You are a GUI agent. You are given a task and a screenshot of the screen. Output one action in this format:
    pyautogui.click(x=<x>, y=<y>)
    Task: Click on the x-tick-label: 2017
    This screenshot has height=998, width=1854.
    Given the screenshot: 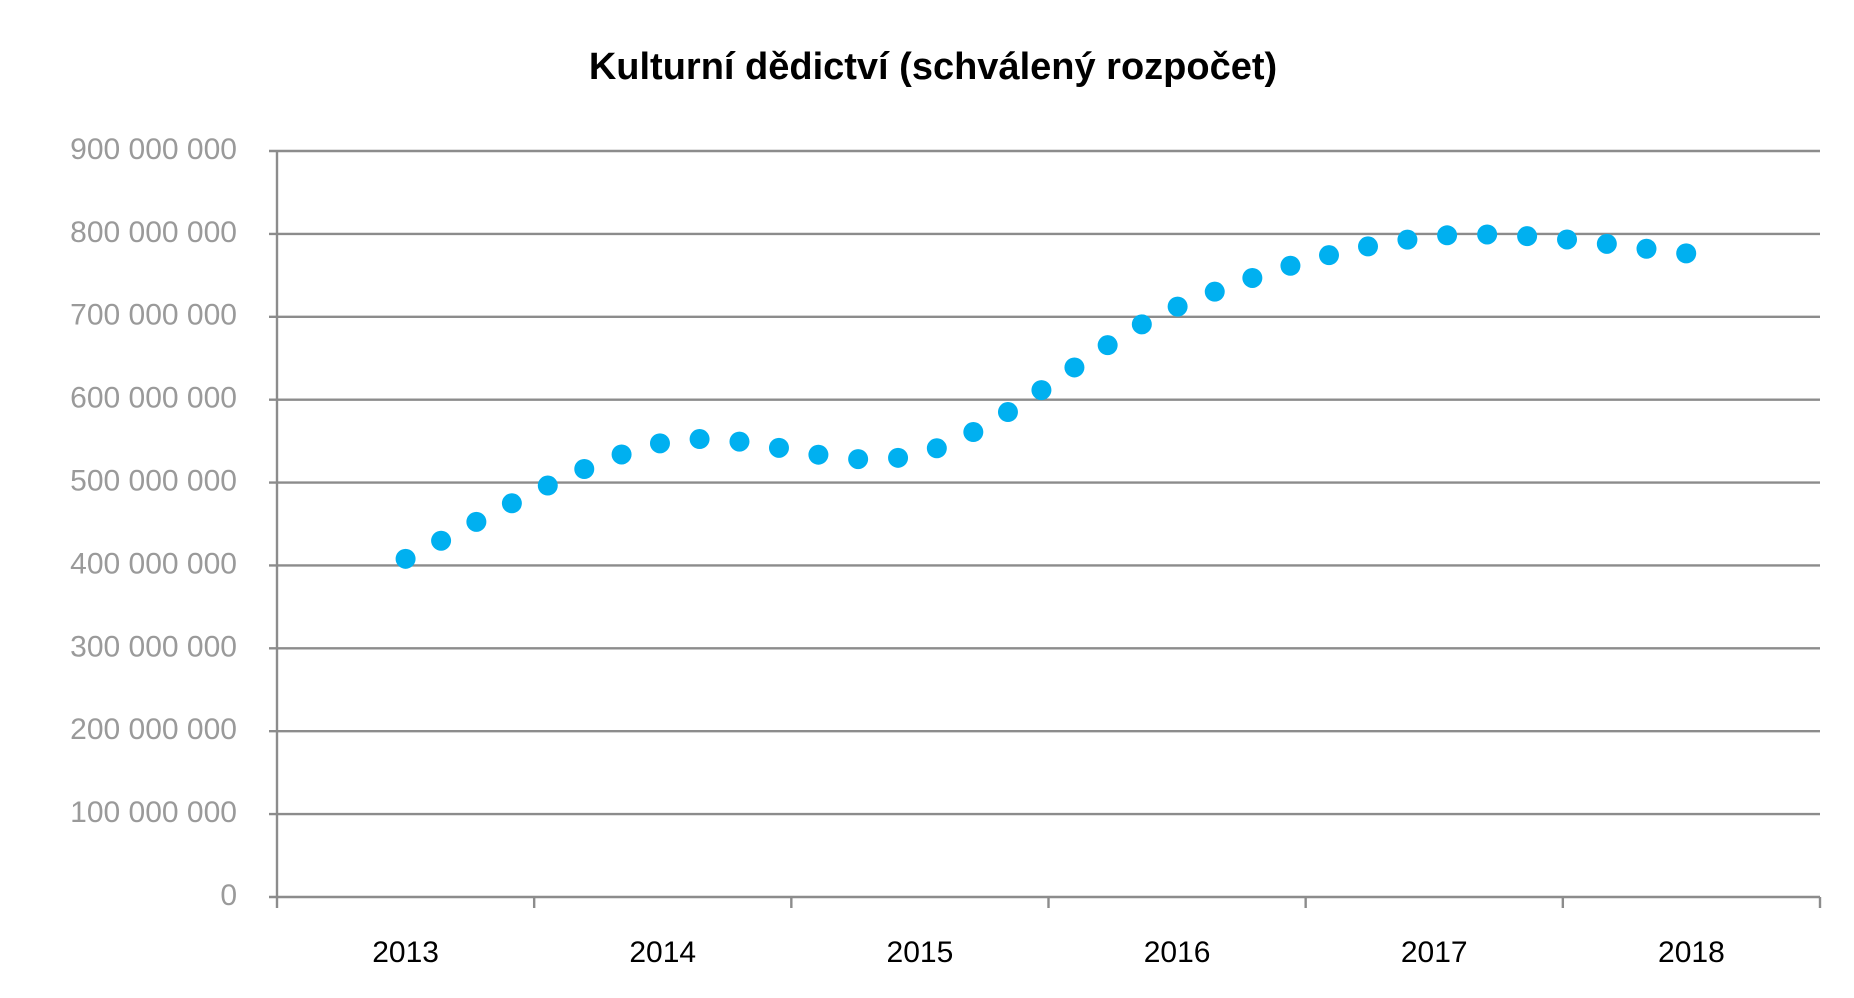 What is the action you would take?
    pyautogui.click(x=1434, y=952)
    